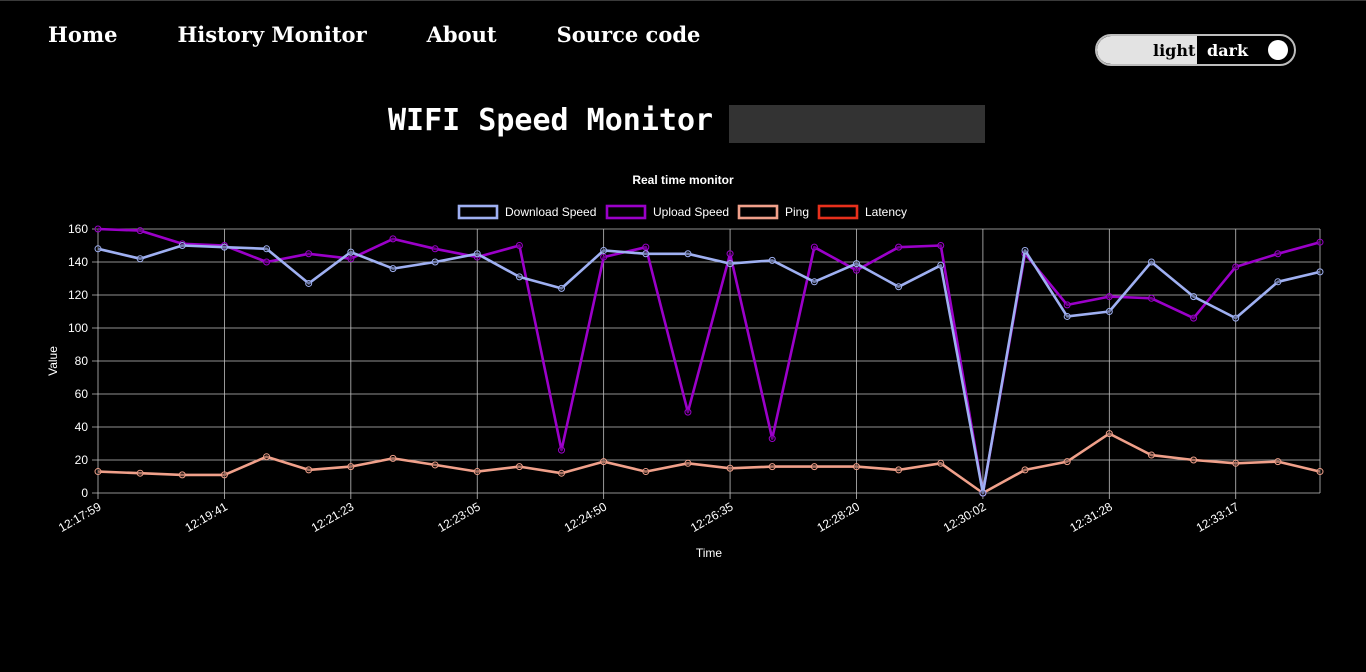 Image resolution: width=1366 pixels, height=672 pixels. What do you see at coordinates (272, 34) in the screenshot?
I see `nav-history-monitor-link: History Monitor` at bounding box center [272, 34].